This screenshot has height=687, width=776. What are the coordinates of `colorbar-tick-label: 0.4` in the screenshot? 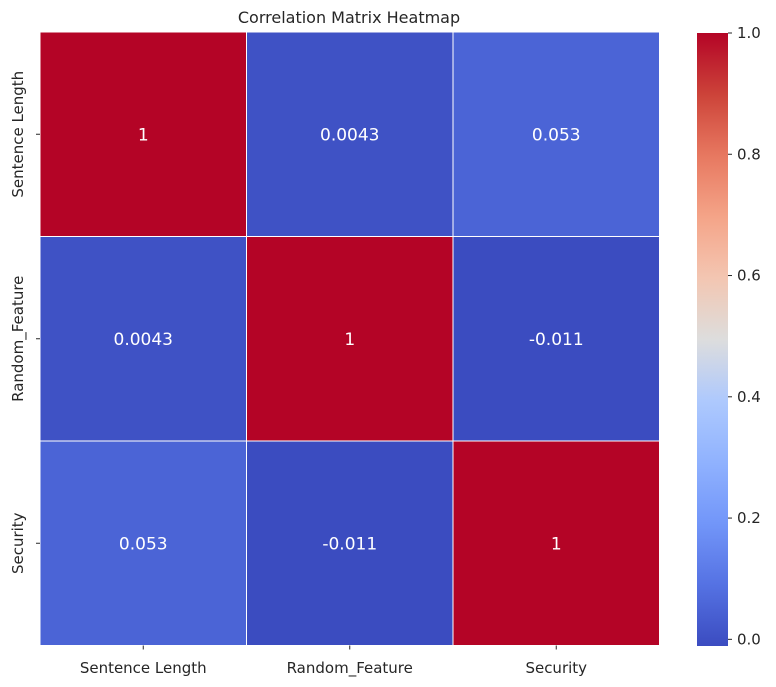 It's located at (749, 397).